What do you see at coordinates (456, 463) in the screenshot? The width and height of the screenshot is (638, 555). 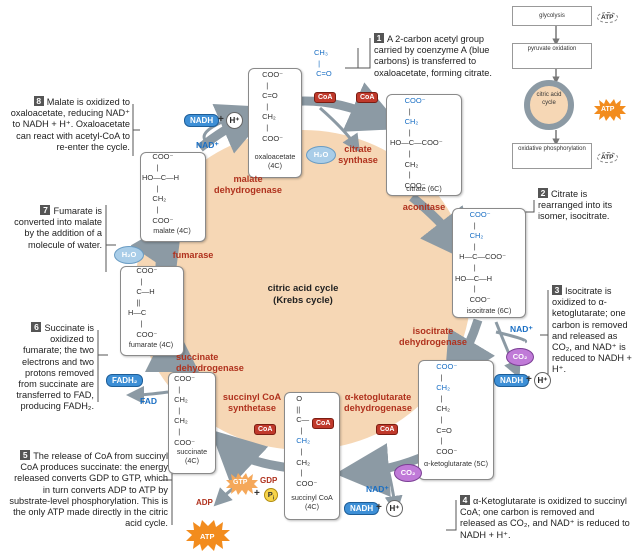 I see `akg-name: α-ketoglutarate (5C)` at bounding box center [456, 463].